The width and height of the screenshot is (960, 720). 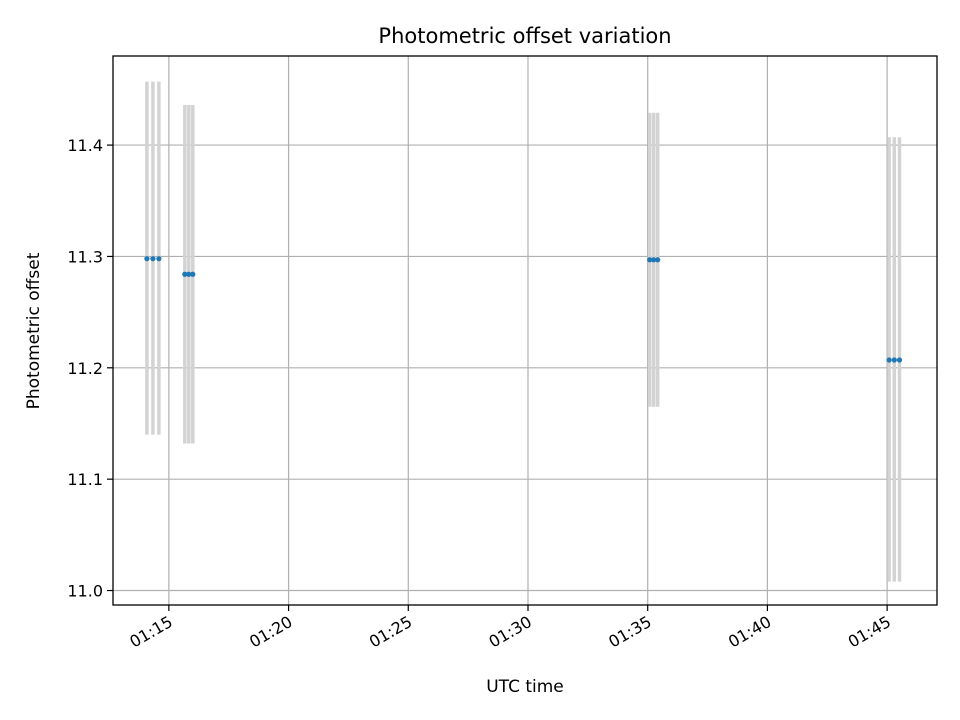 What do you see at coordinates (510, 632) in the screenshot?
I see `x-tick-label-3: 01:30` at bounding box center [510, 632].